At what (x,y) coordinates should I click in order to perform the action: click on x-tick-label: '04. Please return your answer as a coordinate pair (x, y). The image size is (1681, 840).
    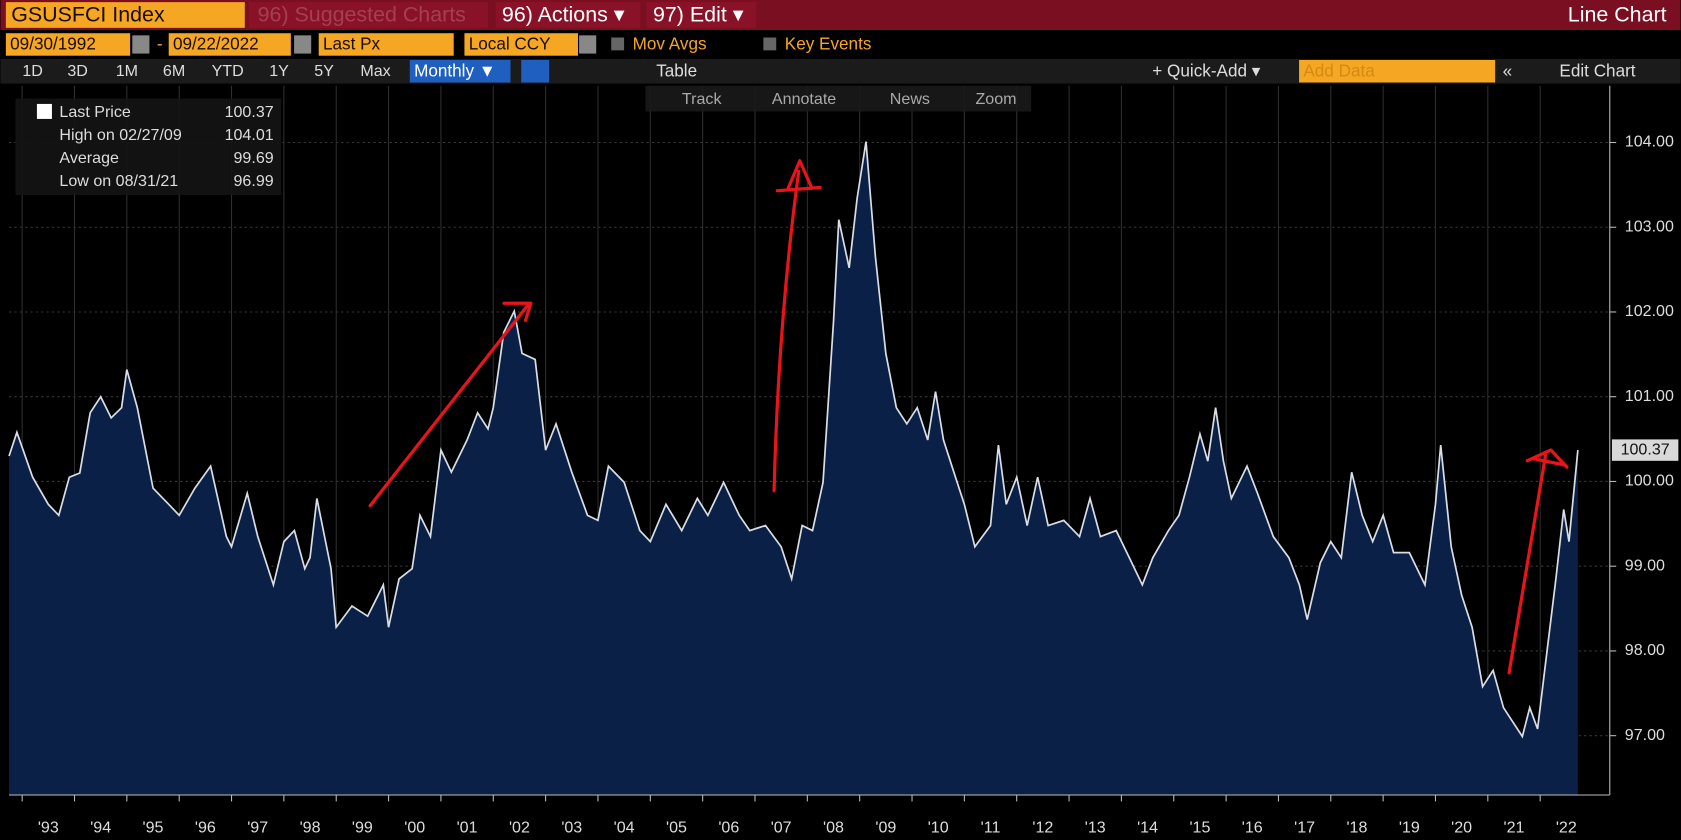
    Looking at the image, I should click on (624, 827).